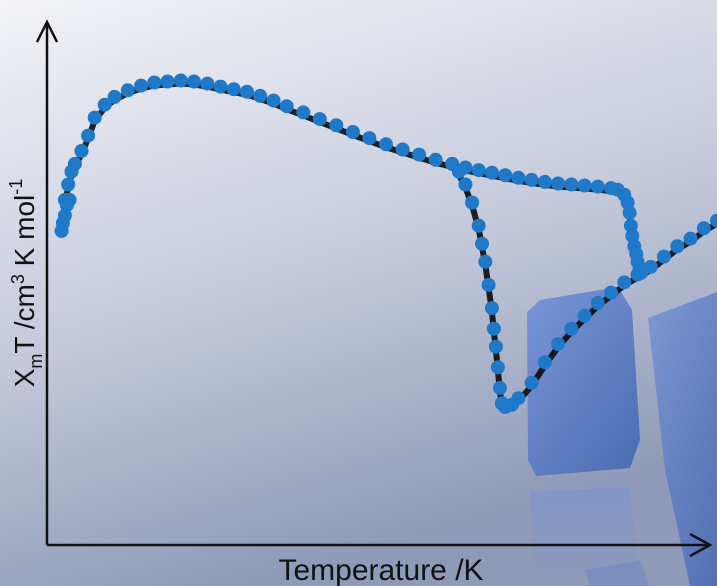  Describe the element at coordinates (24, 377) in the screenshot. I see `y-label-symbol: X` at that location.